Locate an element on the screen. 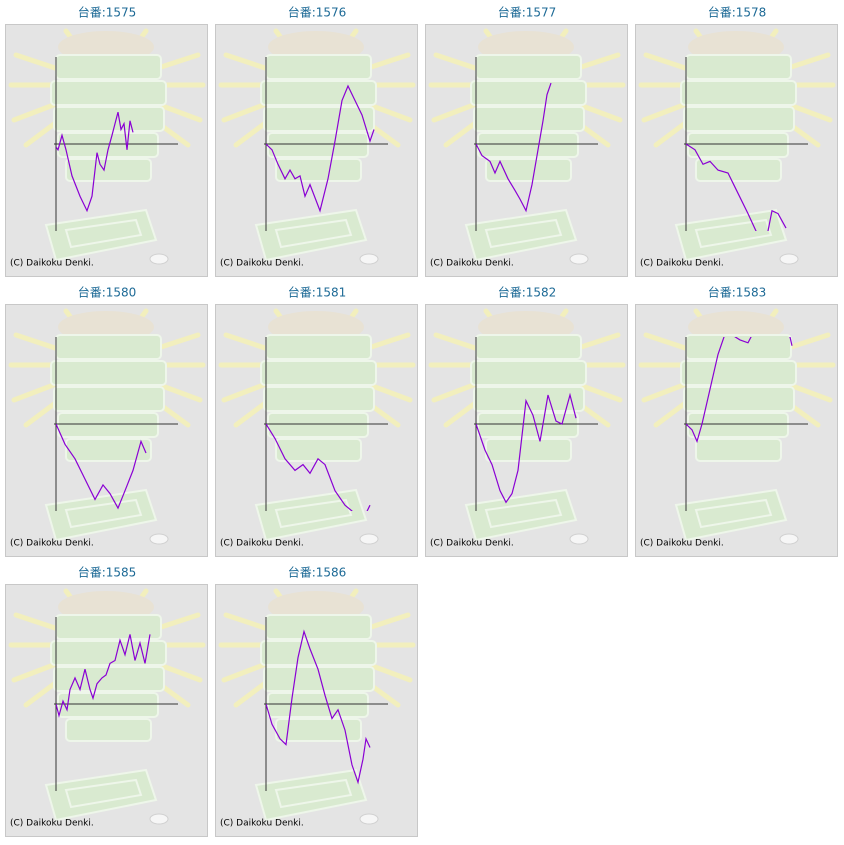 Image resolution: width=844 pixels, height=845 pixels. chart-title: 台番:1578 is located at coordinates (737, 12).